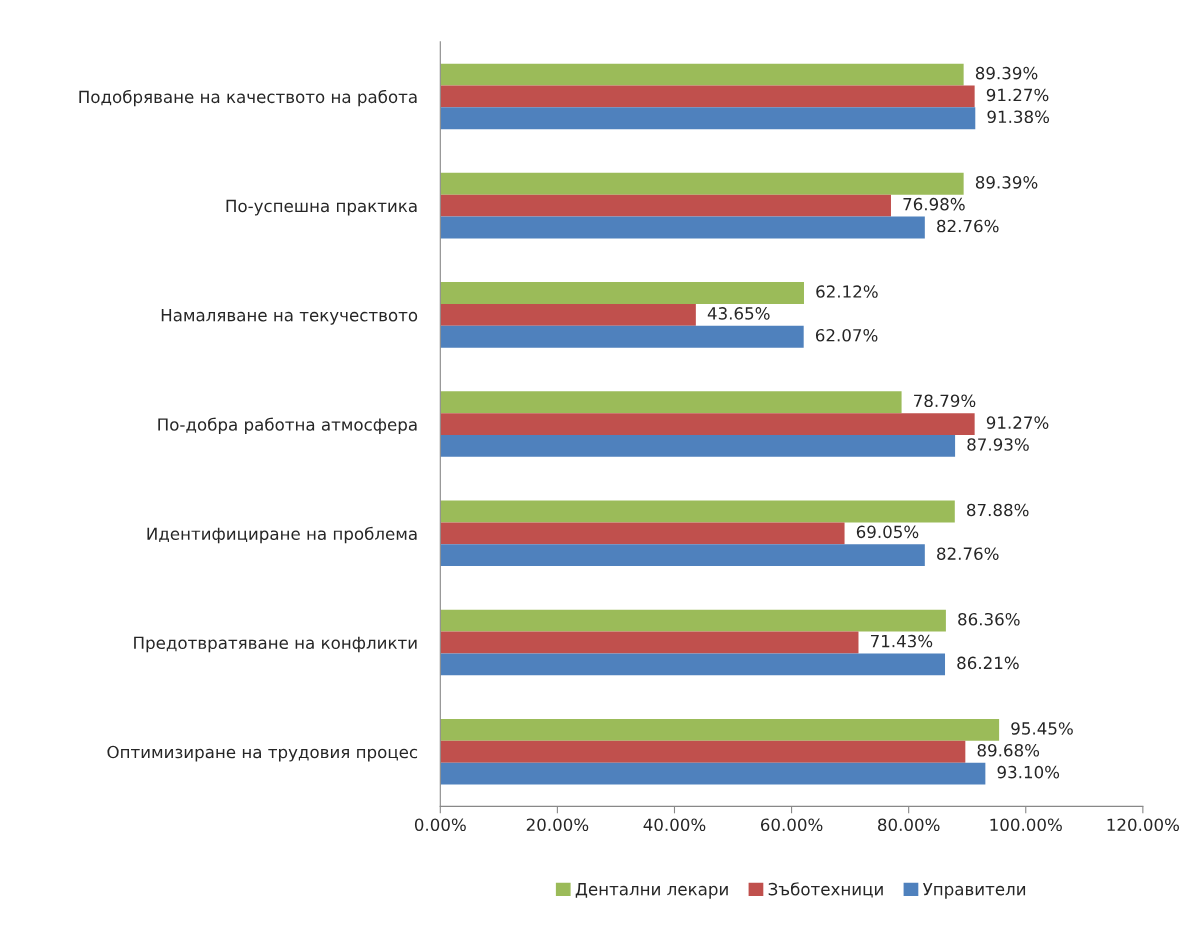  I want to click on data-label: 71.43%, so click(901, 641).